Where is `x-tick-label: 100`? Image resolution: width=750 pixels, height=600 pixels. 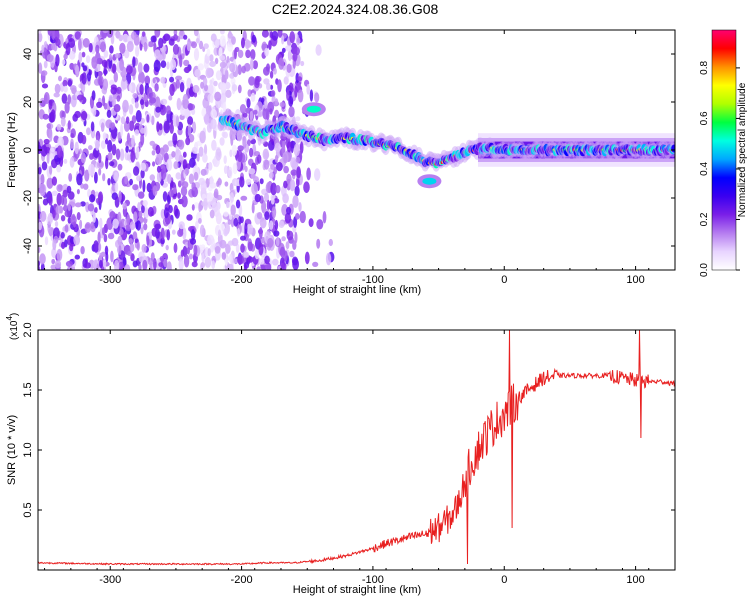 x-tick-label: 100 is located at coordinates (635, 280).